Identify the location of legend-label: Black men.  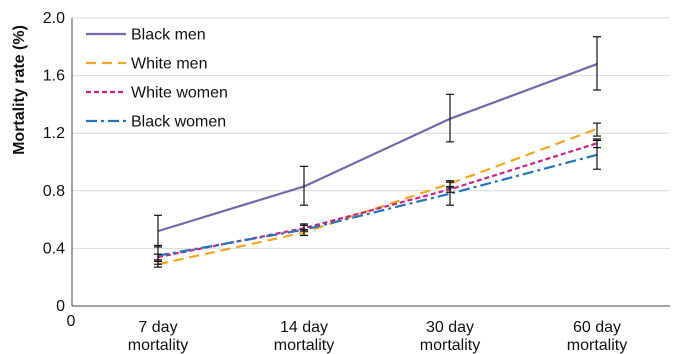
(168, 35).